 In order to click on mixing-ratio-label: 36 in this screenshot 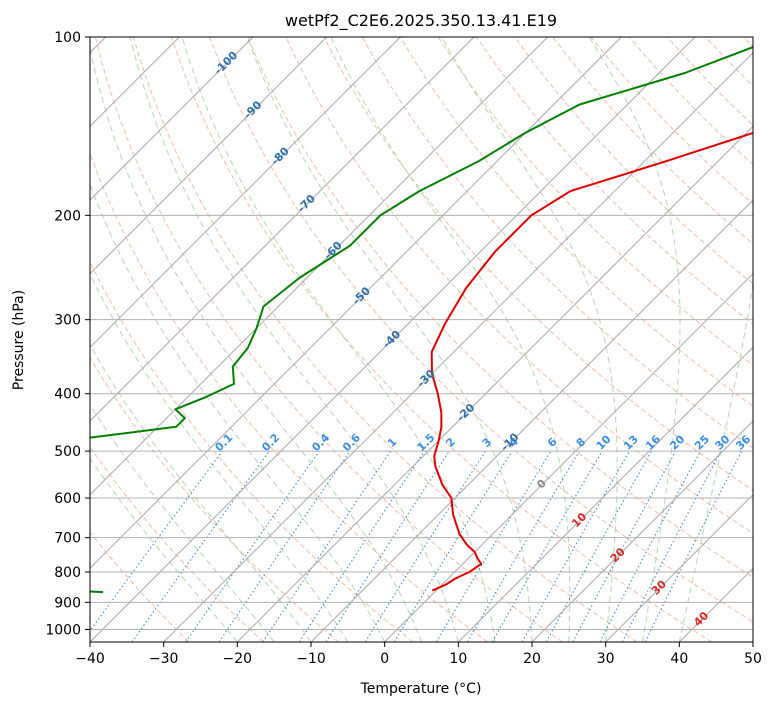, I will do `click(743, 442)`.